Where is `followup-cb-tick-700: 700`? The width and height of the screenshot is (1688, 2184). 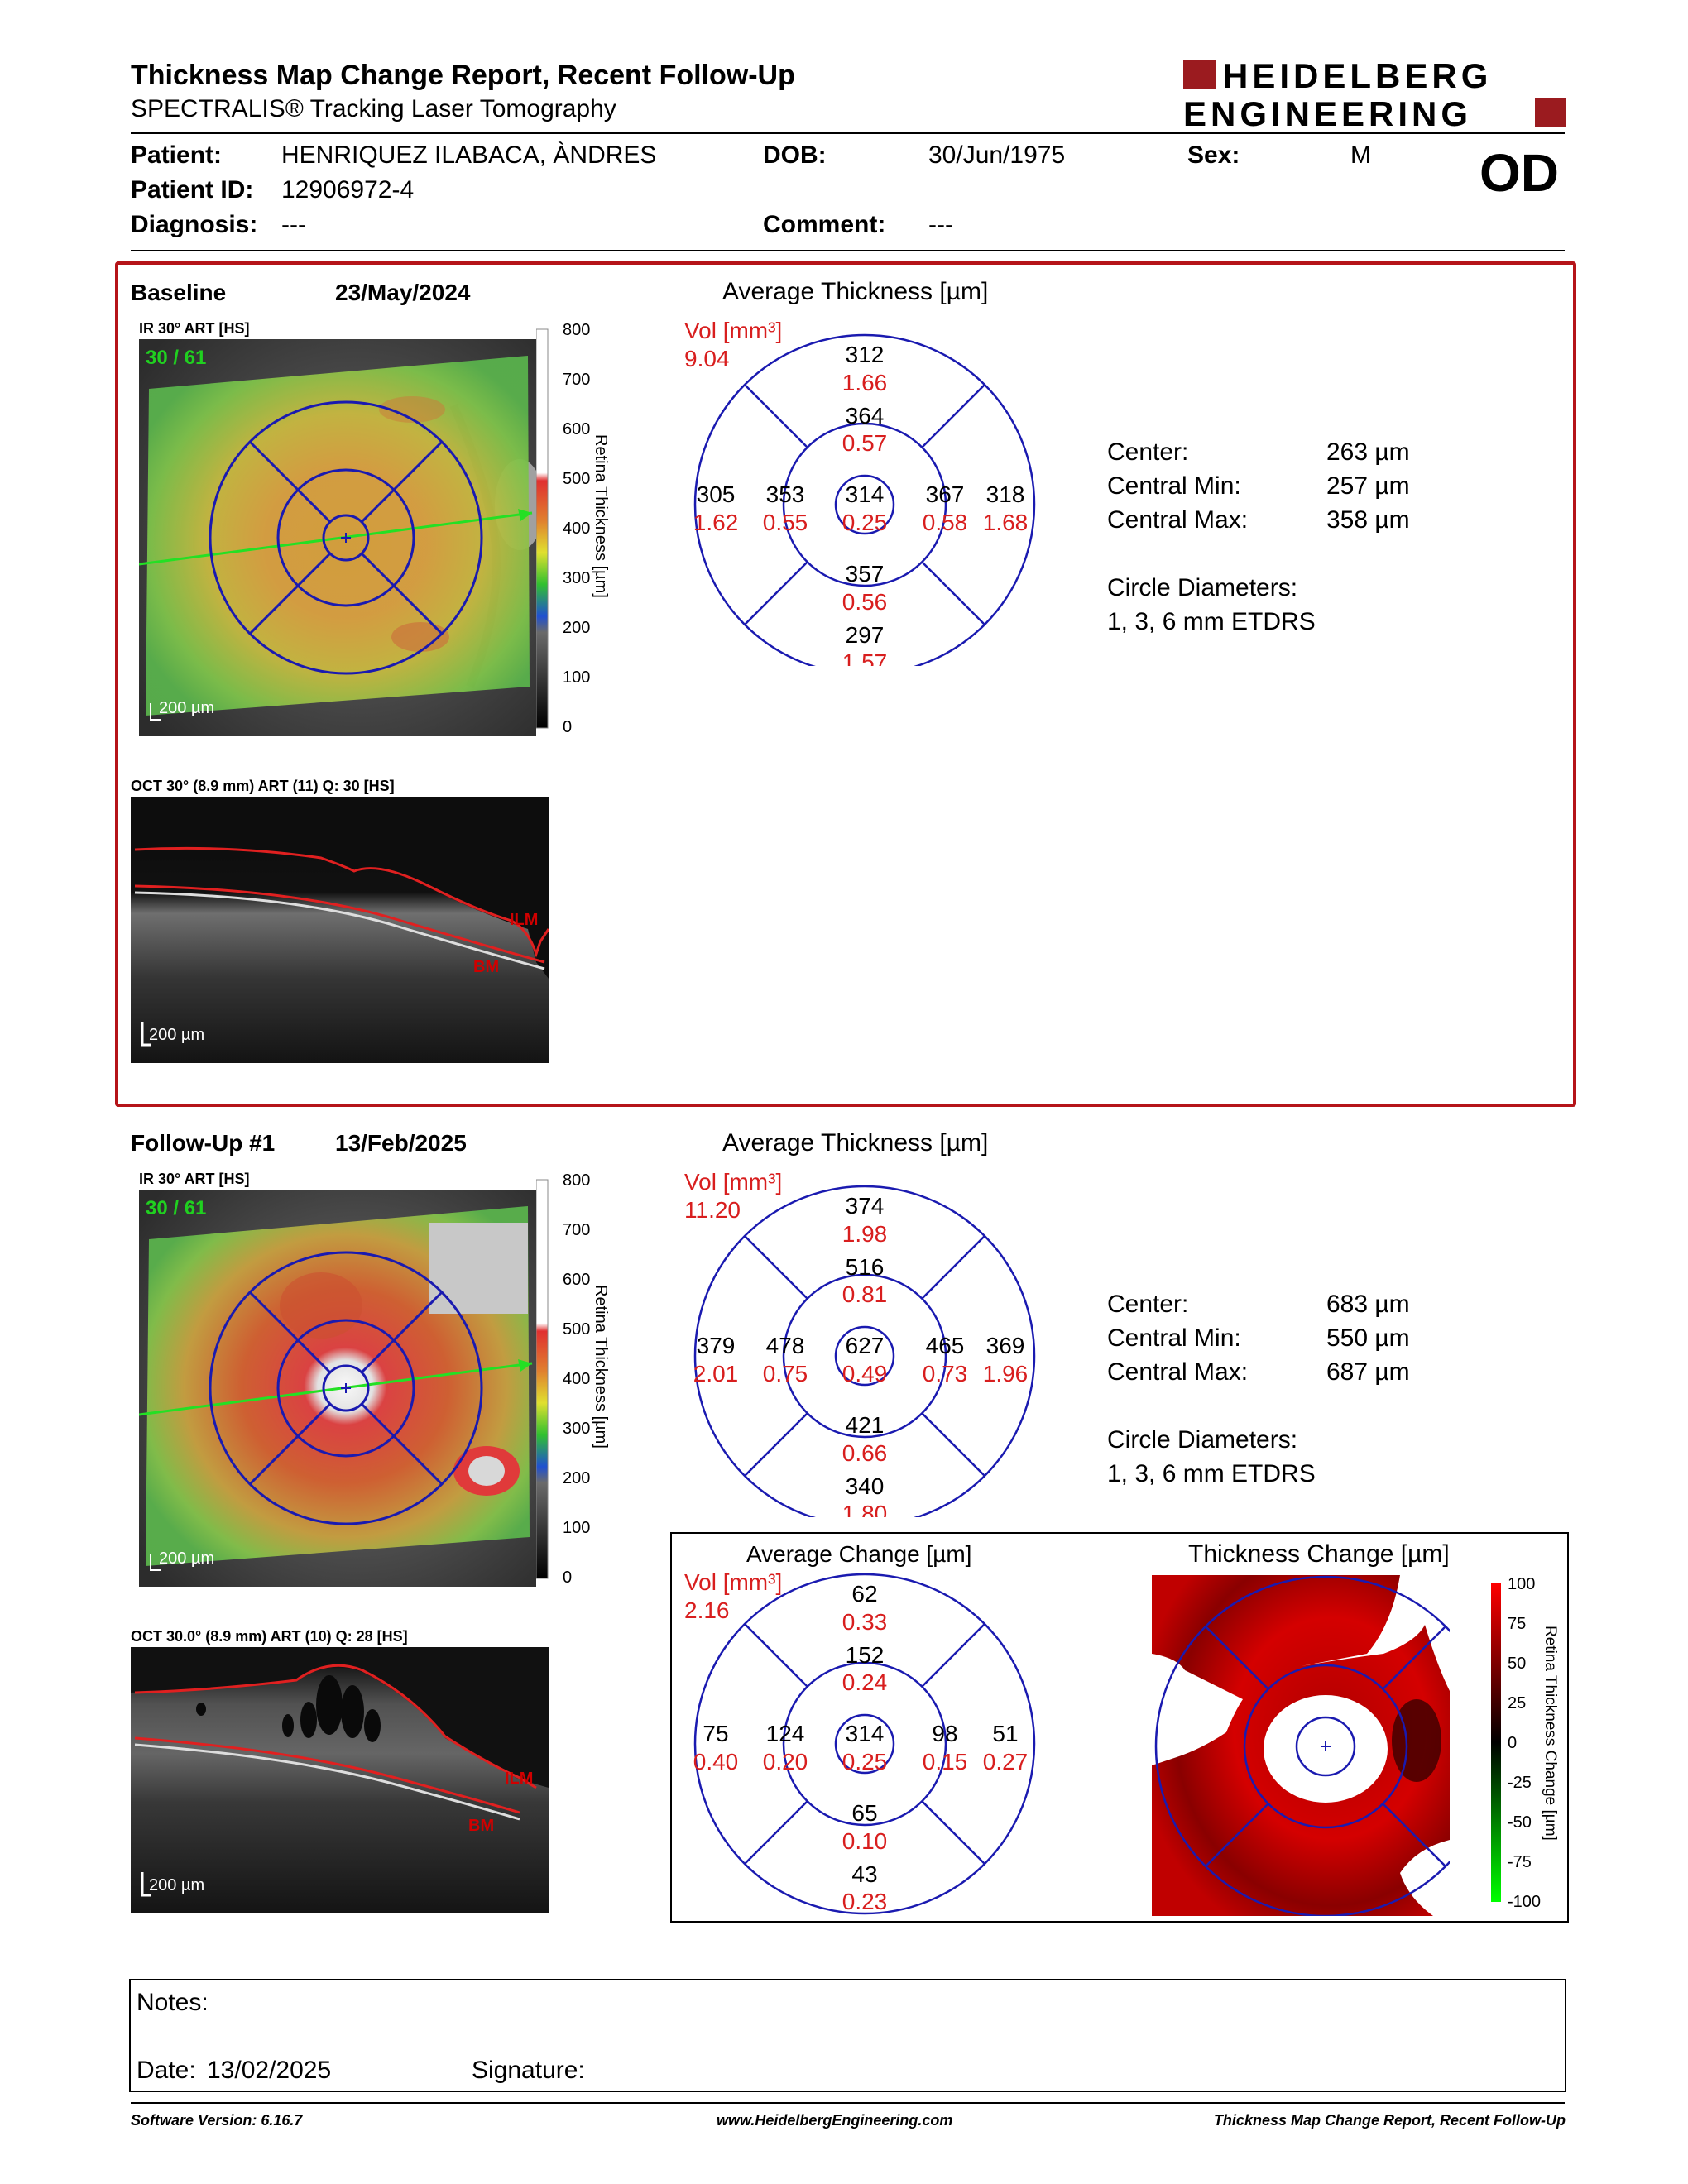 followup-cb-tick-700: 700 is located at coordinates (576, 1230).